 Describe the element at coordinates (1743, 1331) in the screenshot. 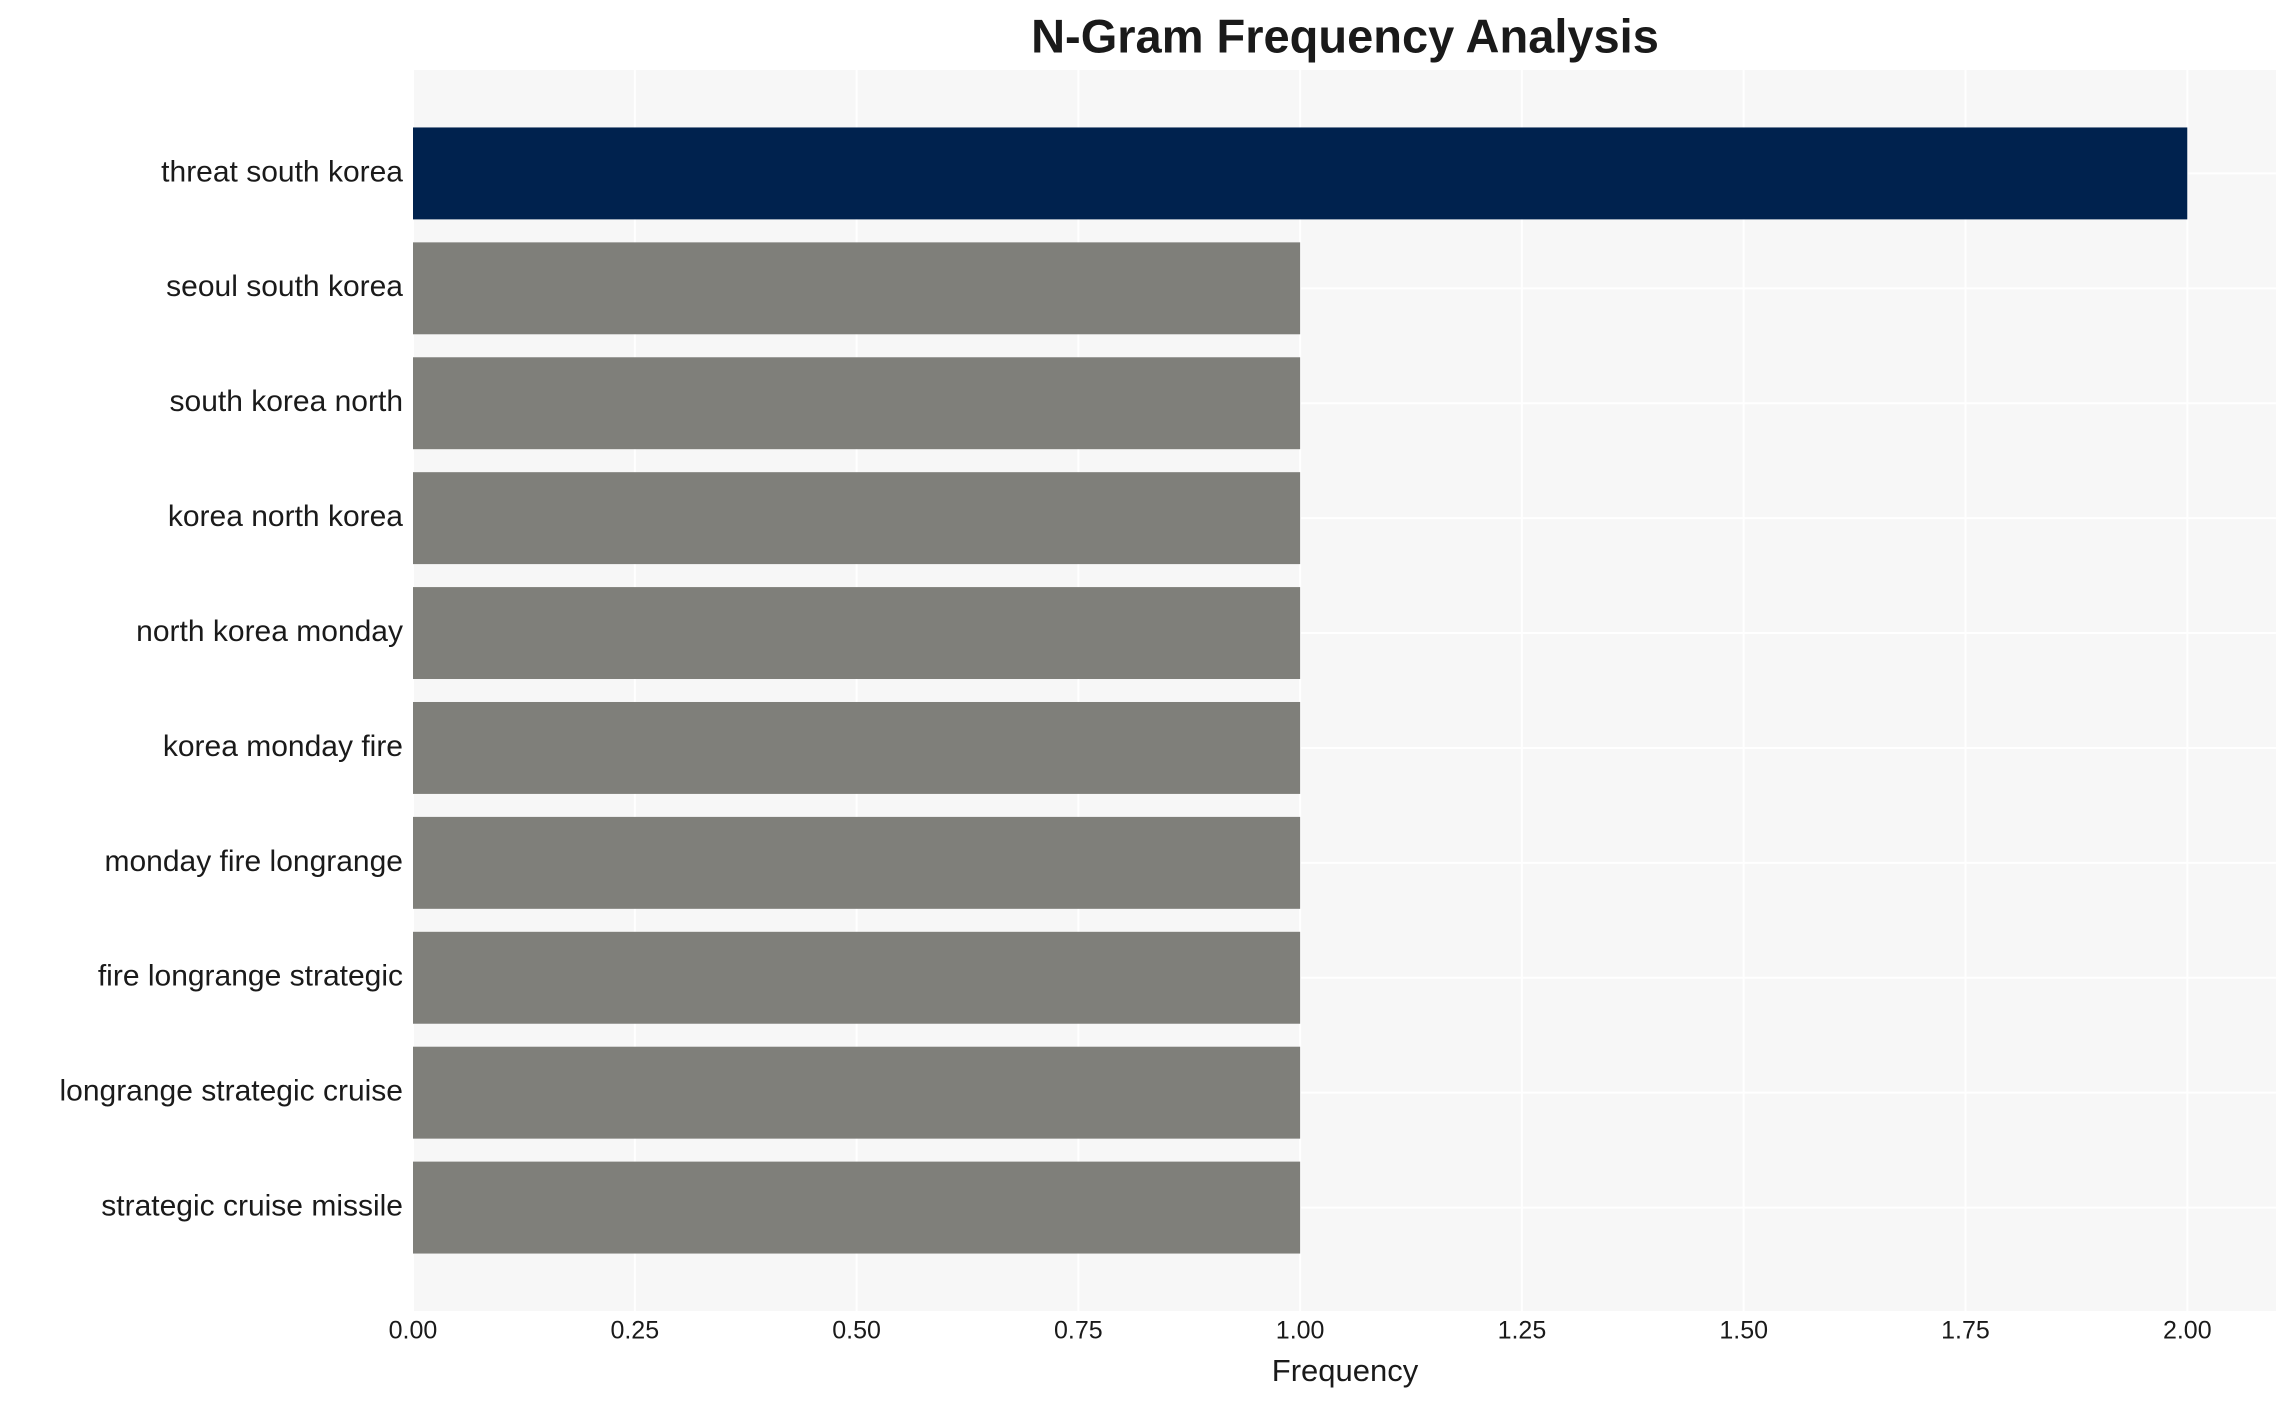

I see `x-tick-label: 1.50` at that location.